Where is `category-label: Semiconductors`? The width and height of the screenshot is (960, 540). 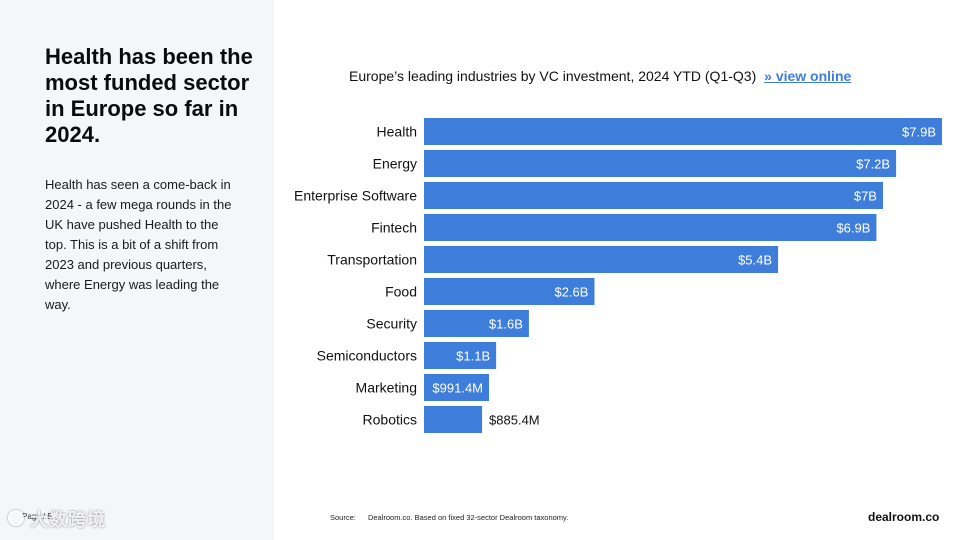 category-label: Semiconductors is located at coordinates (367, 356).